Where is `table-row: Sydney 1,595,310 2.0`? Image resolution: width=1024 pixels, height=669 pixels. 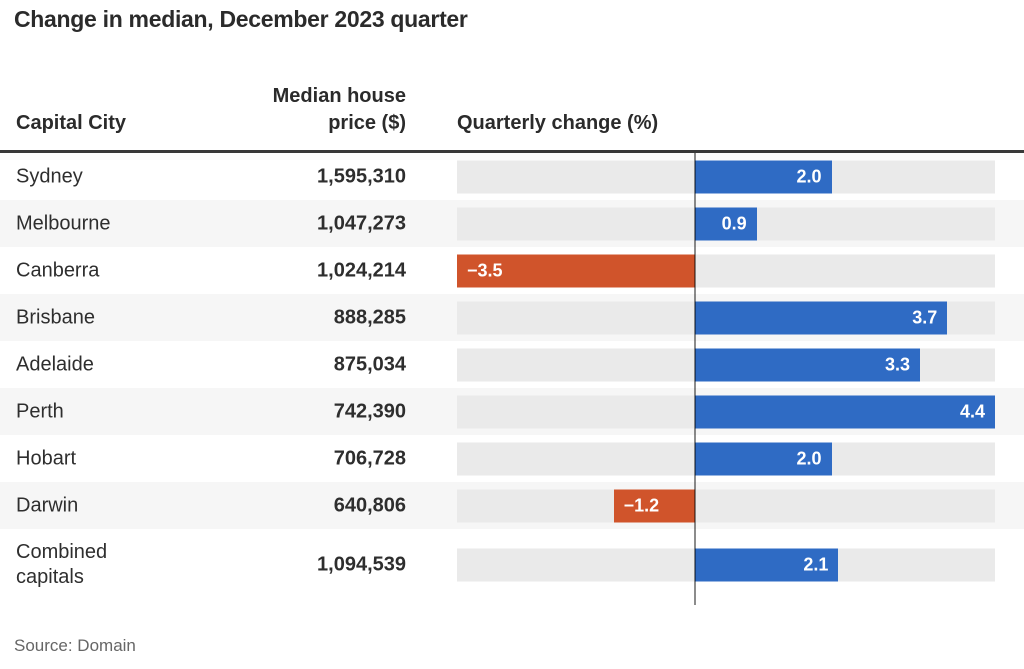
table-row: Sydney 1,595,310 2.0 is located at coordinates (512, 176).